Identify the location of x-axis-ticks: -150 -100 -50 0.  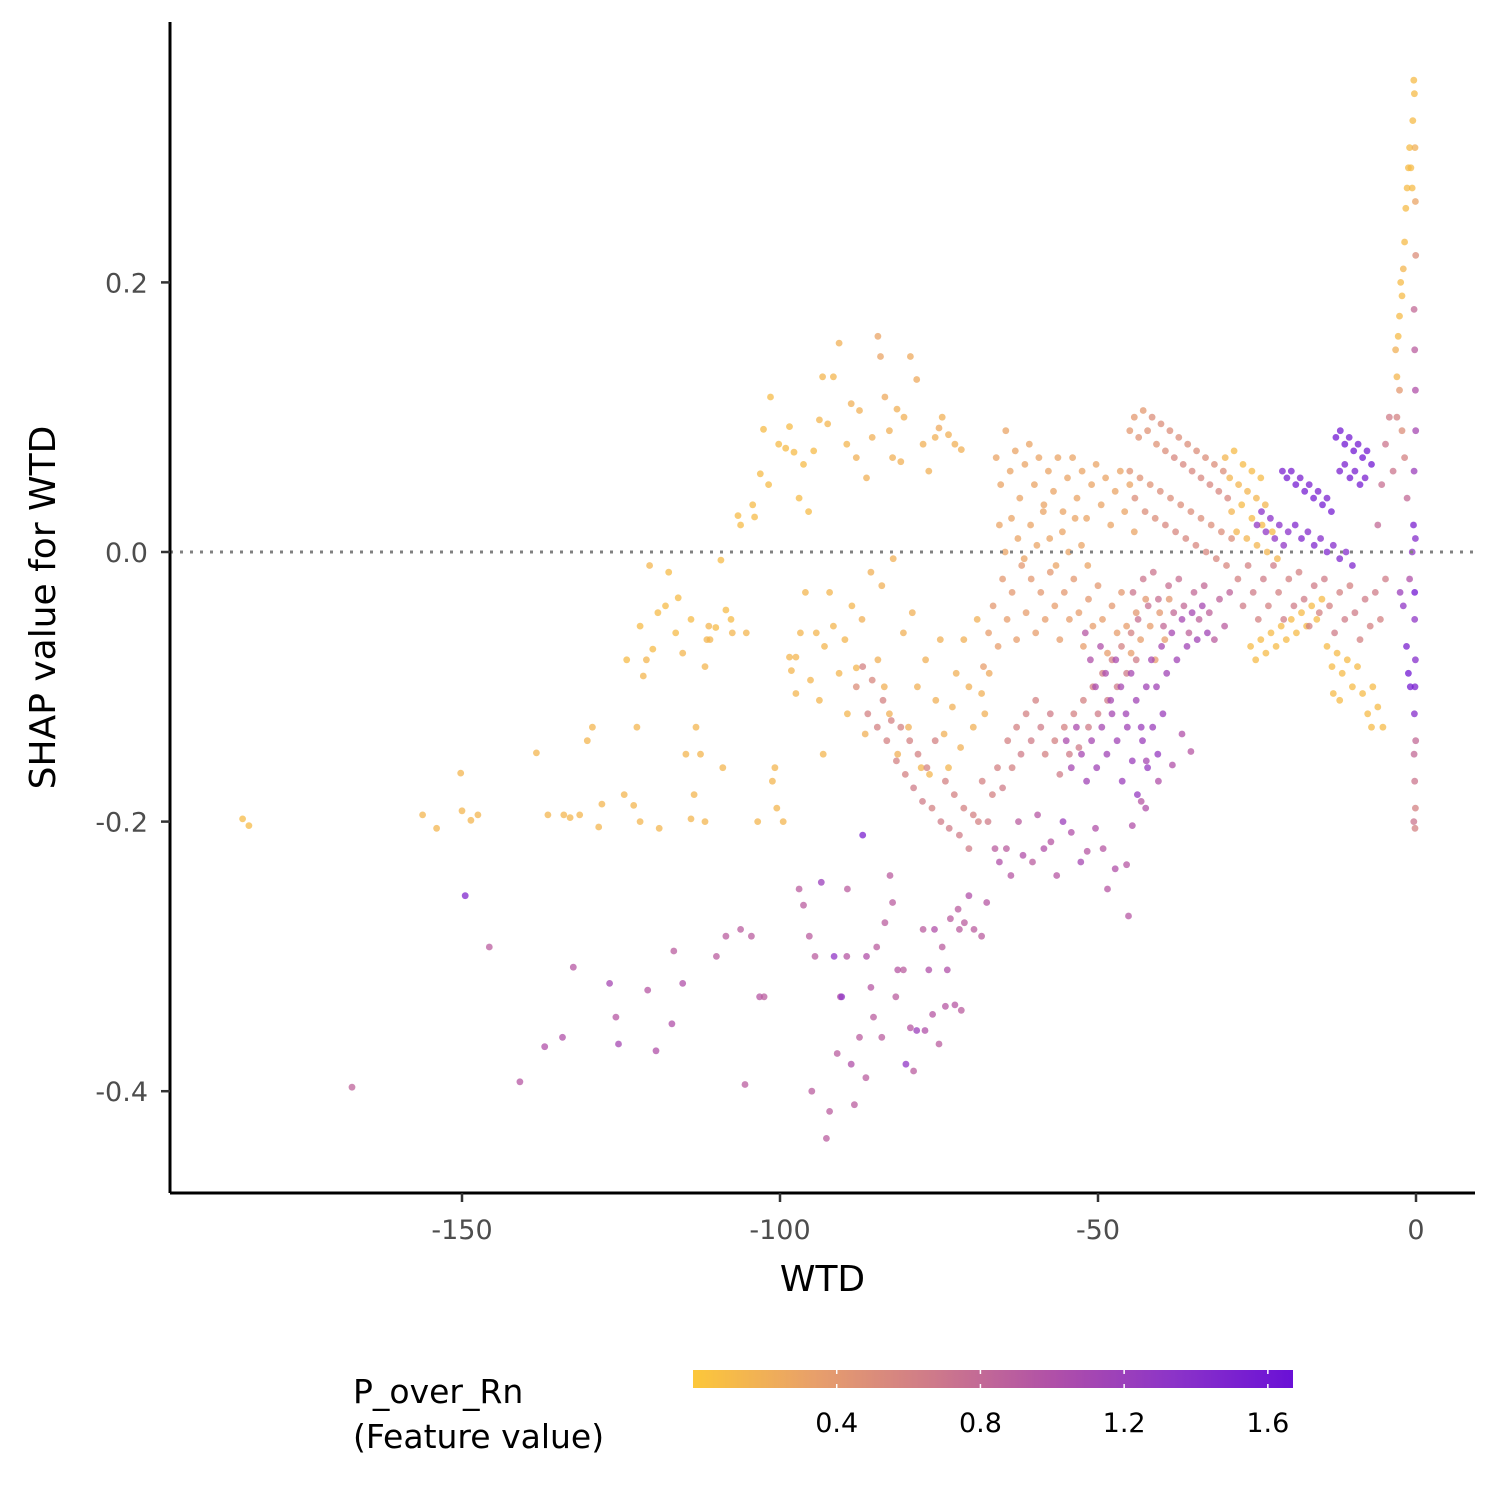
(928, 1219).